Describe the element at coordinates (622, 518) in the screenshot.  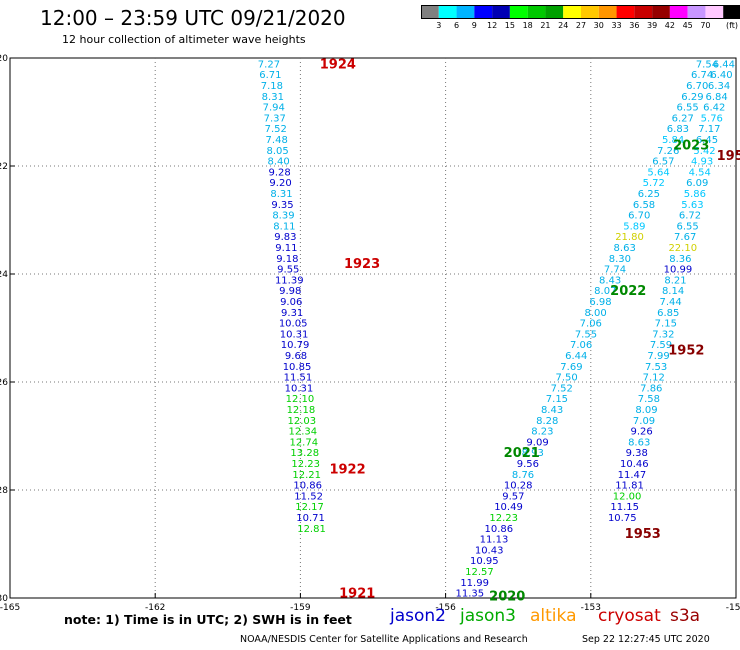
I see `wave-height-label: 10.75` at that location.